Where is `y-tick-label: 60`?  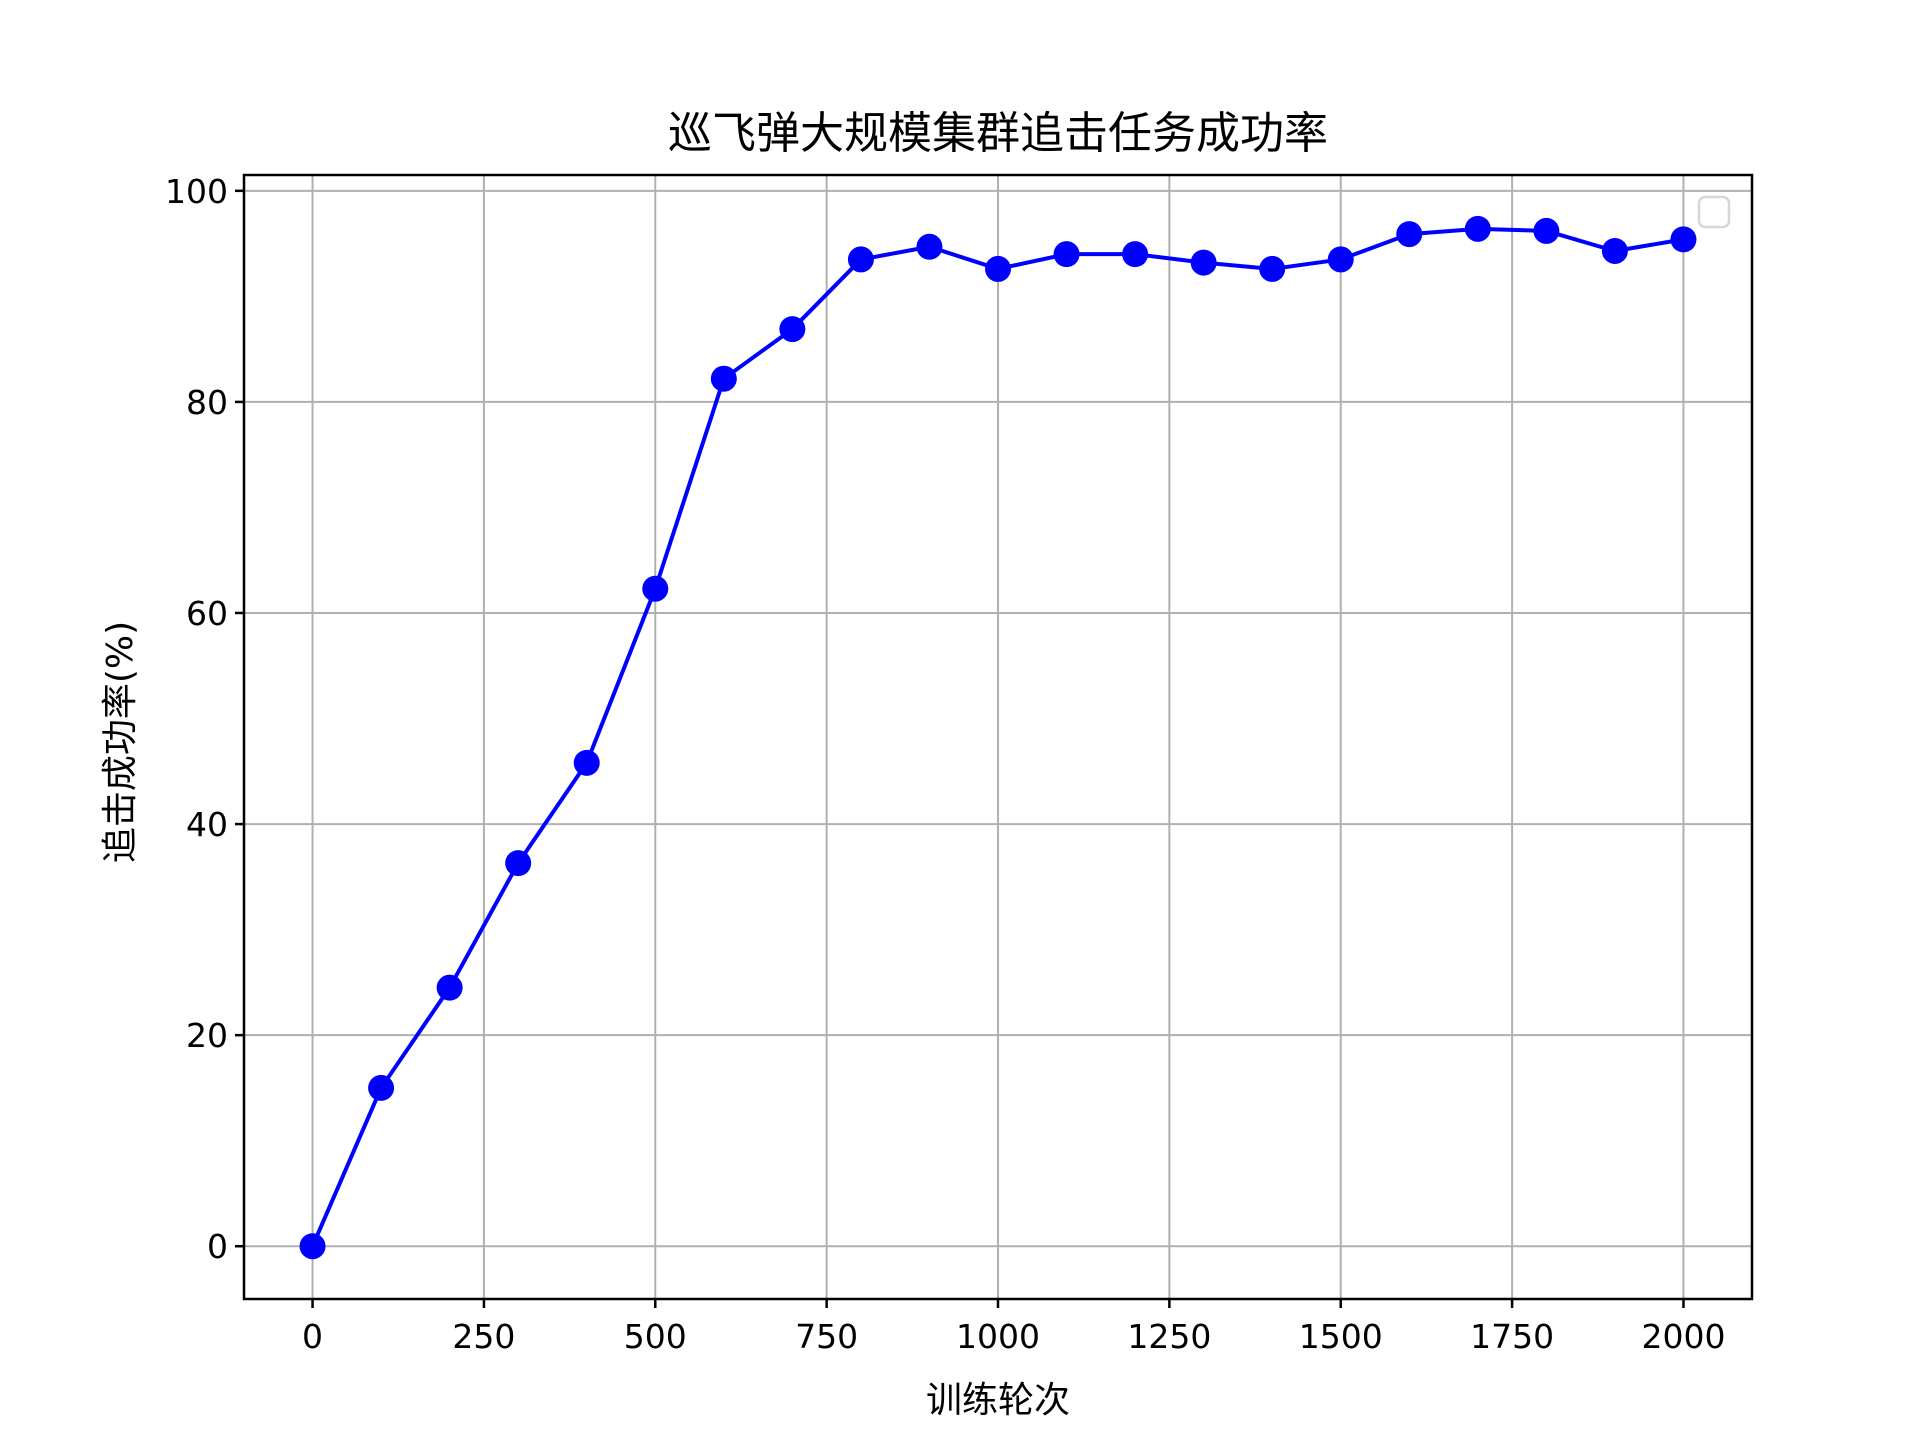
y-tick-label: 60 is located at coordinates (207, 613).